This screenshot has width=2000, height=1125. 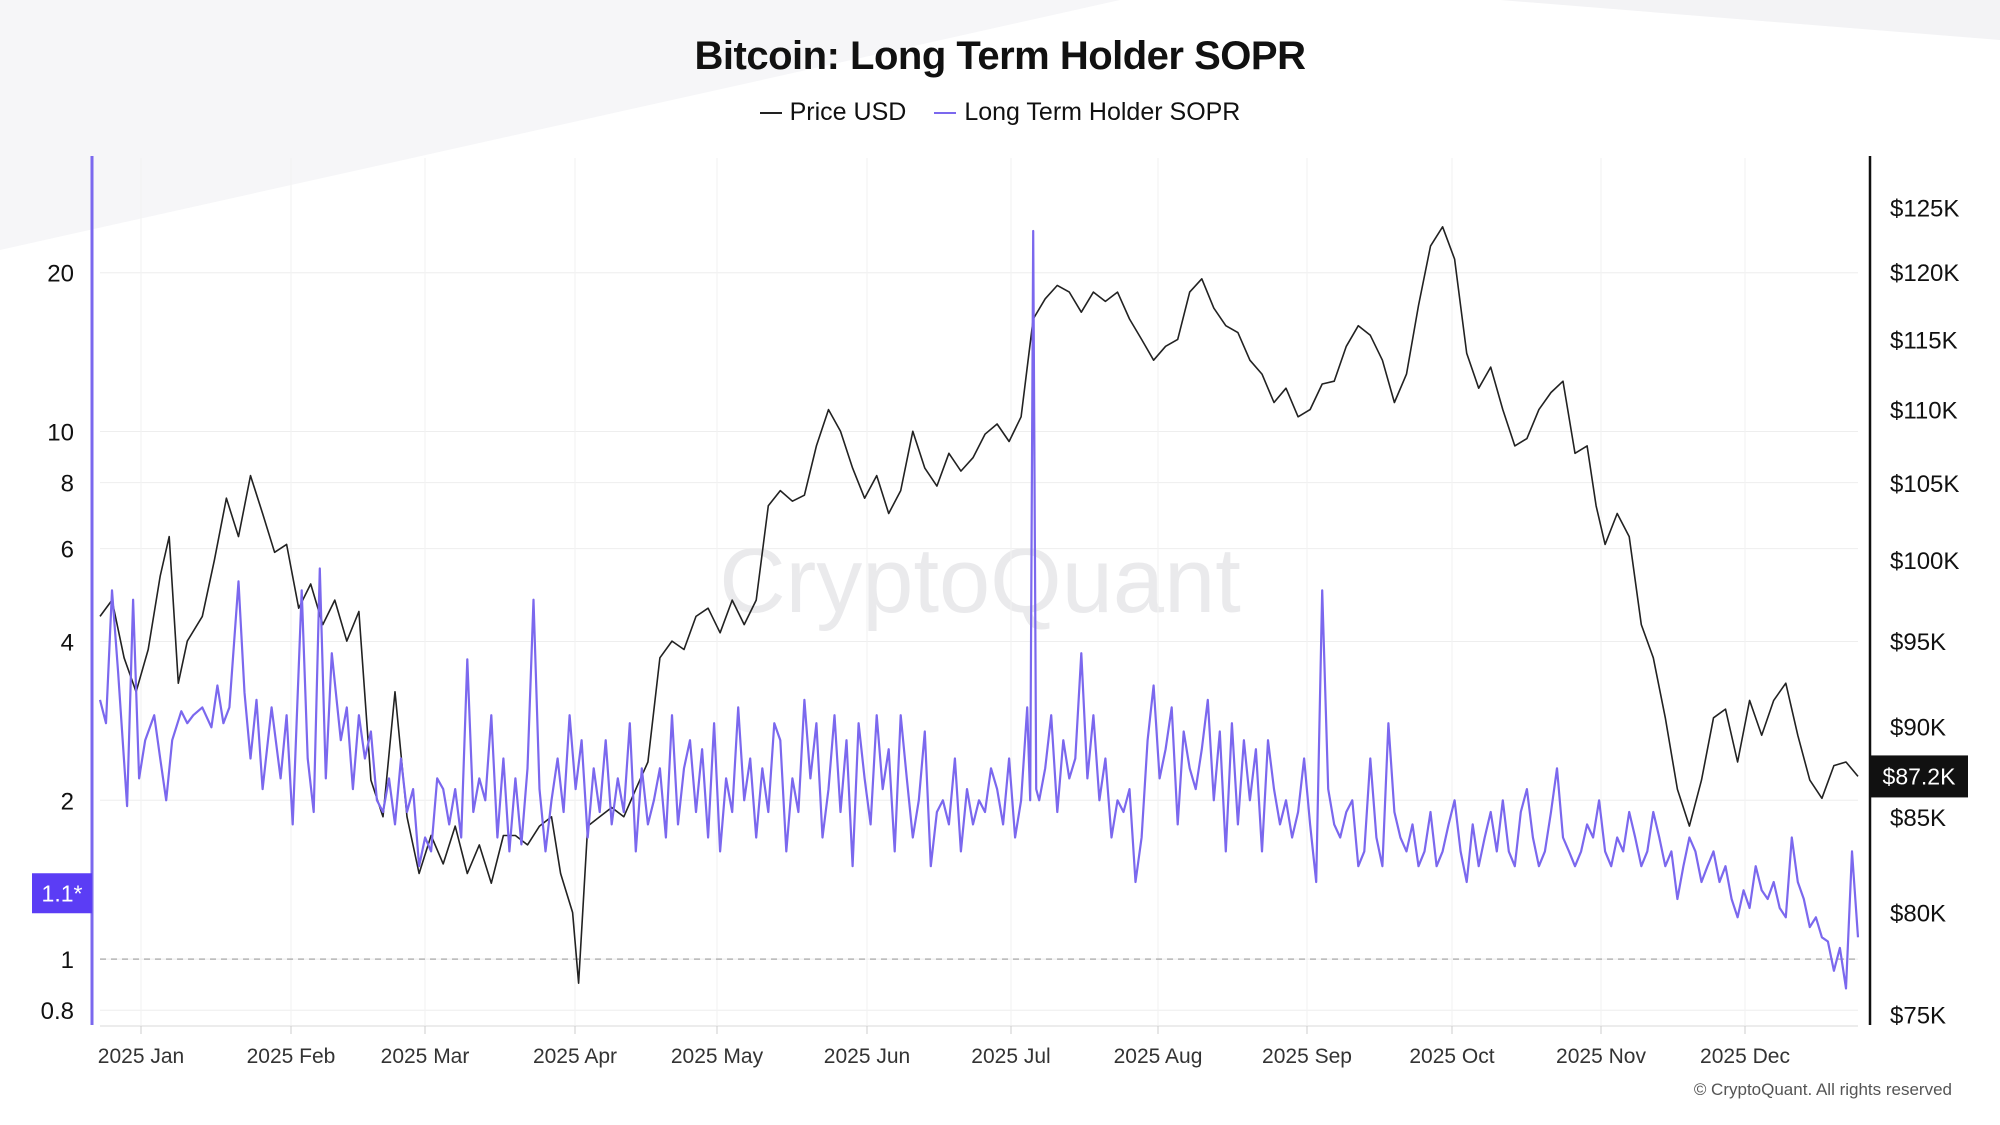 What do you see at coordinates (1924, 273) in the screenshot?
I see `right-tick-label-9: $120K` at bounding box center [1924, 273].